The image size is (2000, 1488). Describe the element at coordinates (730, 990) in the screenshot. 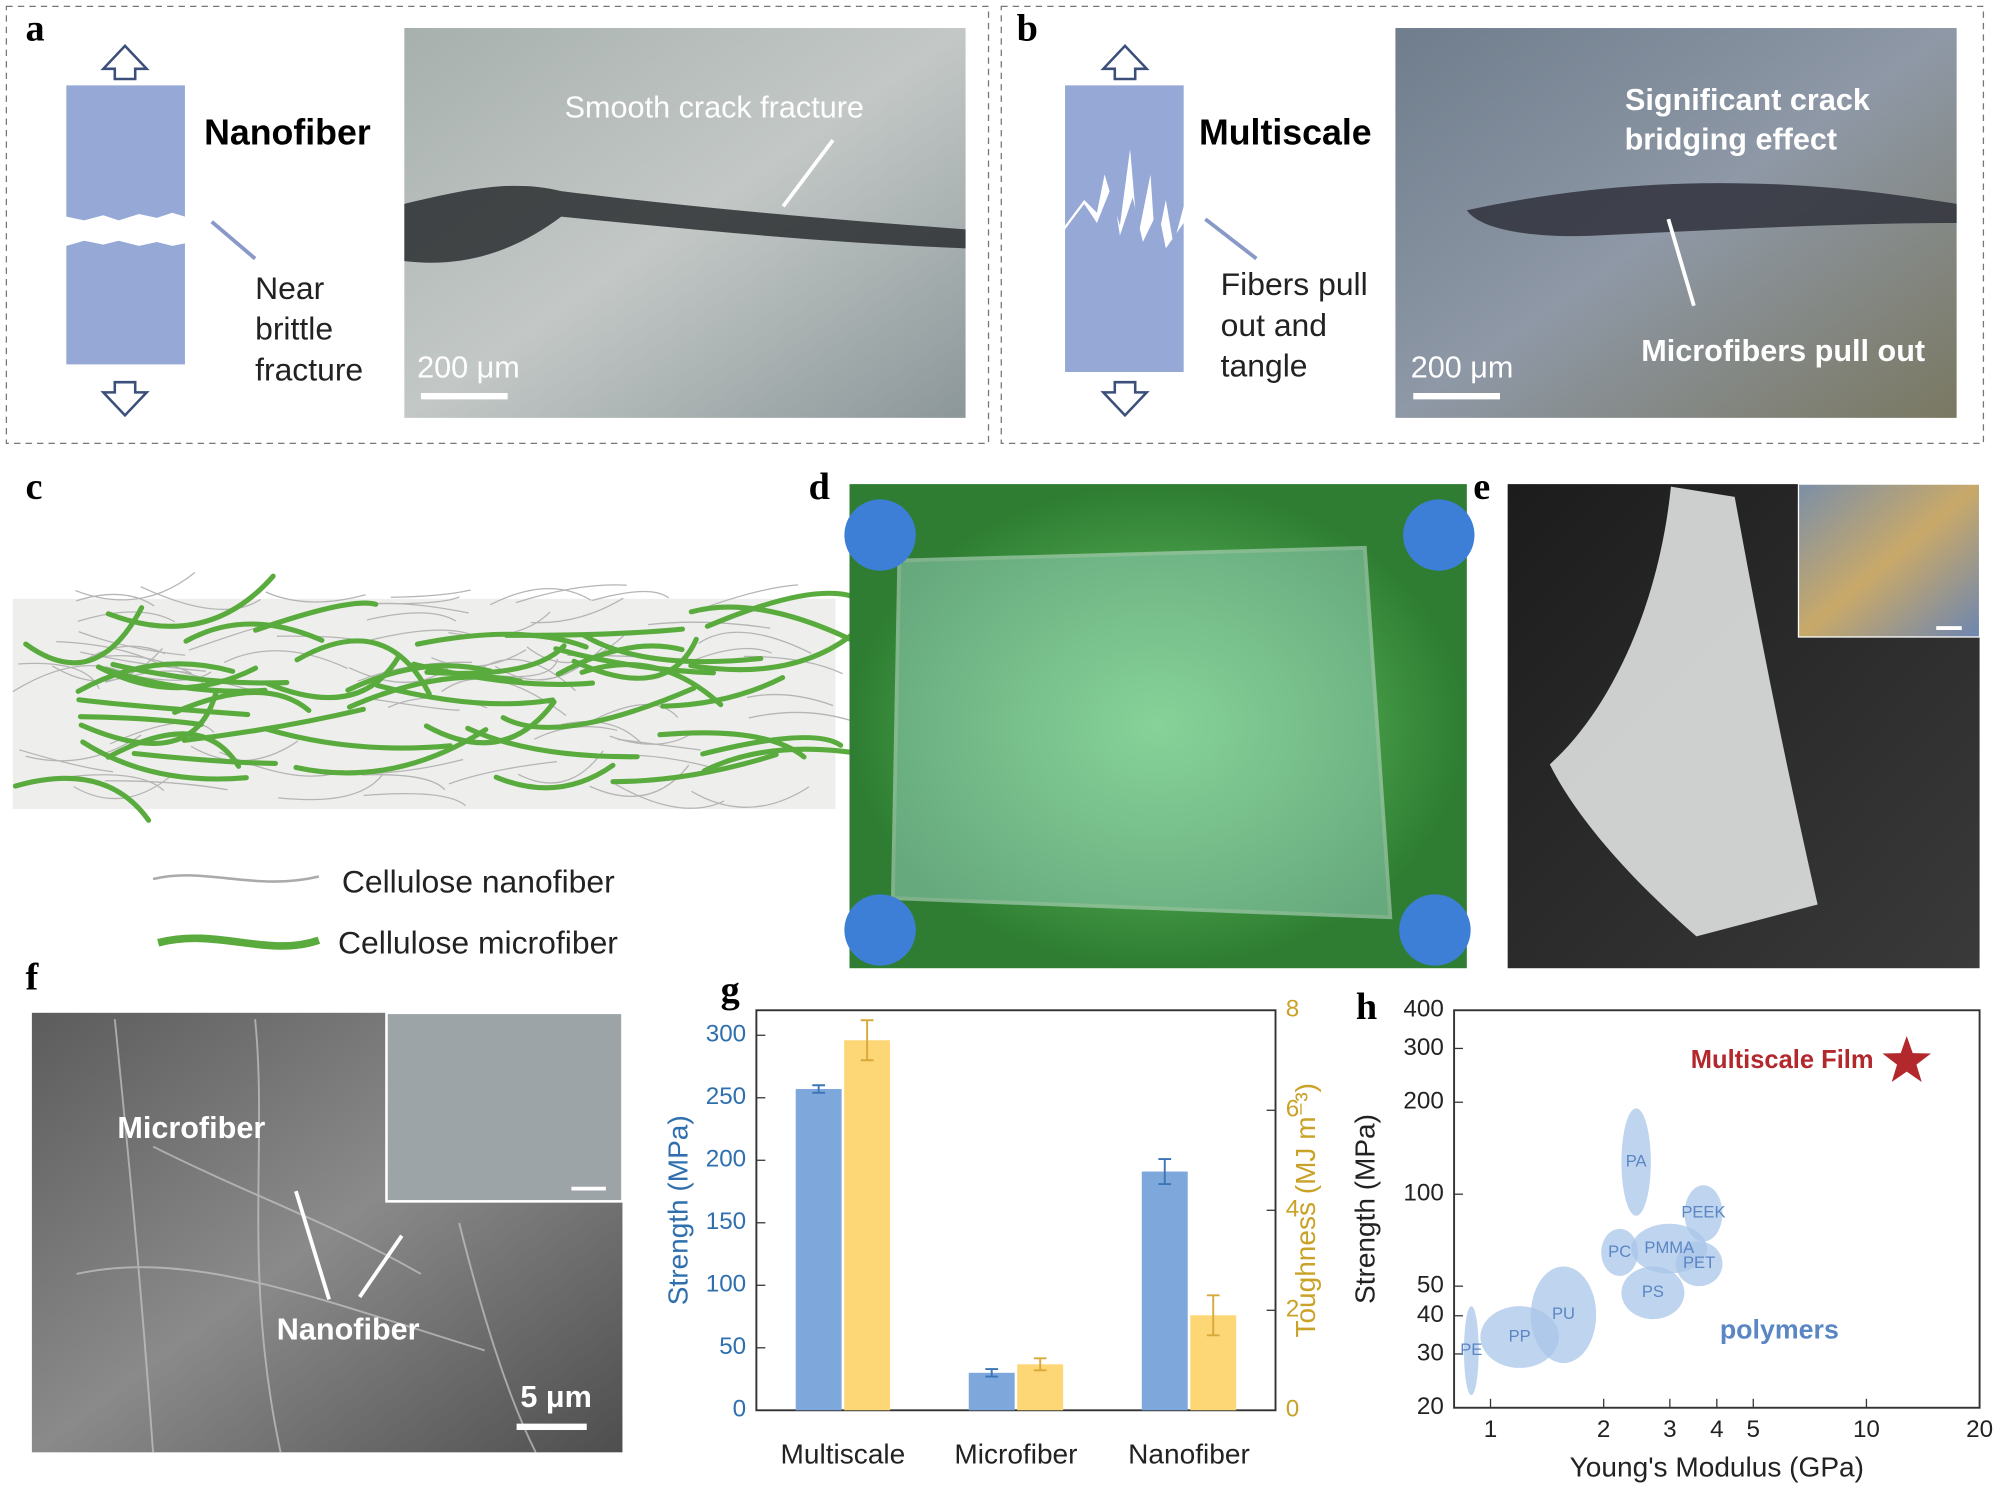

I see `panel-label: g` at that location.